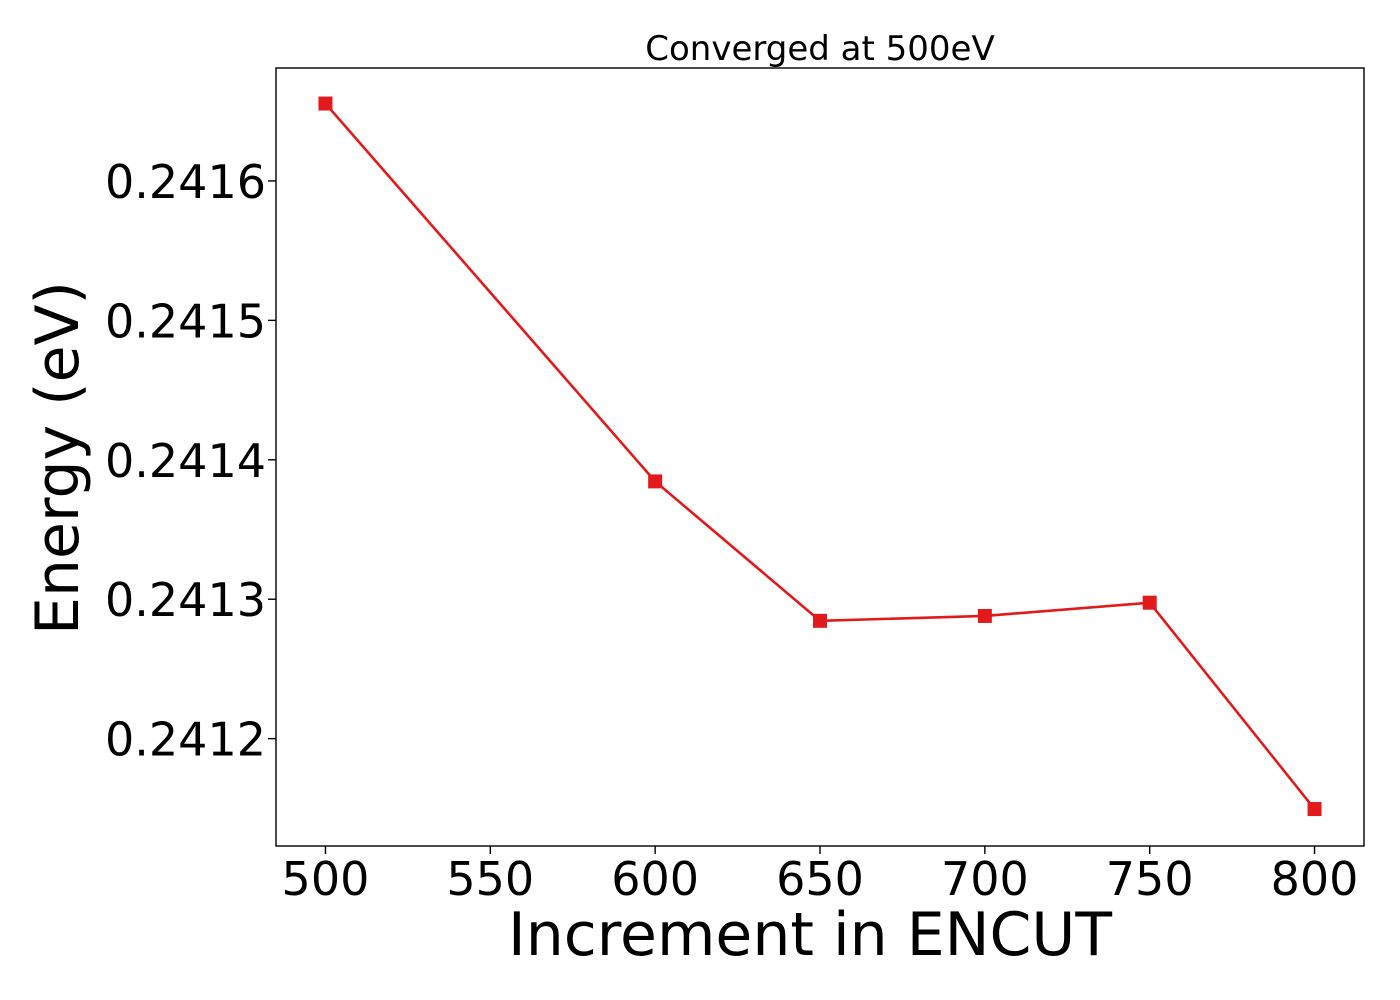 This screenshot has width=1400, height=1000. Describe the element at coordinates (1150, 879) in the screenshot. I see `x-tick-label: 750` at that location.